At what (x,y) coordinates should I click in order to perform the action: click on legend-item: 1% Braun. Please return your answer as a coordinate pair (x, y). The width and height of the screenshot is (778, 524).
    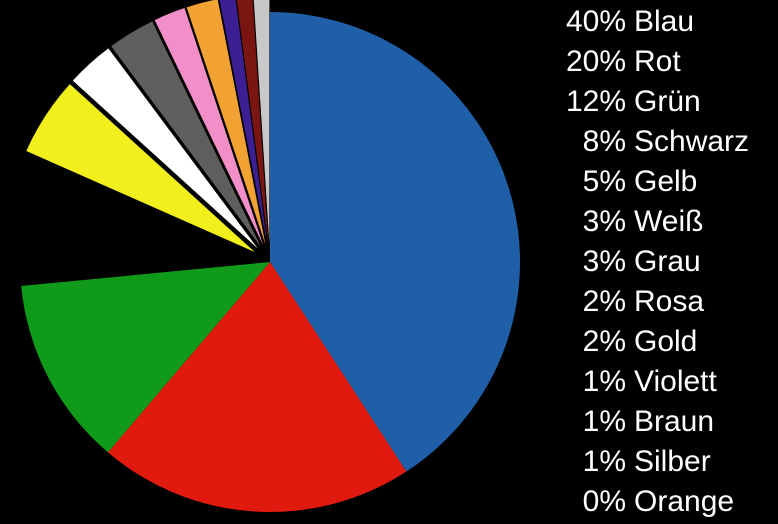
    Looking at the image, I should click on (658, 422).